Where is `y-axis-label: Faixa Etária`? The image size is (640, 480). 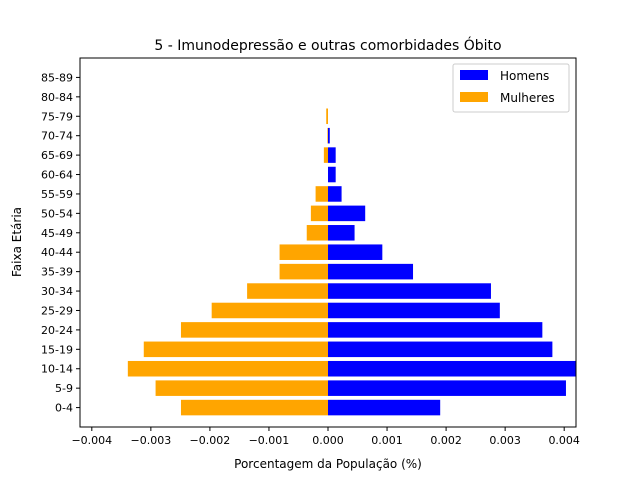
y-axis-label: Faixa Etária is located at coordinates (17, 242).